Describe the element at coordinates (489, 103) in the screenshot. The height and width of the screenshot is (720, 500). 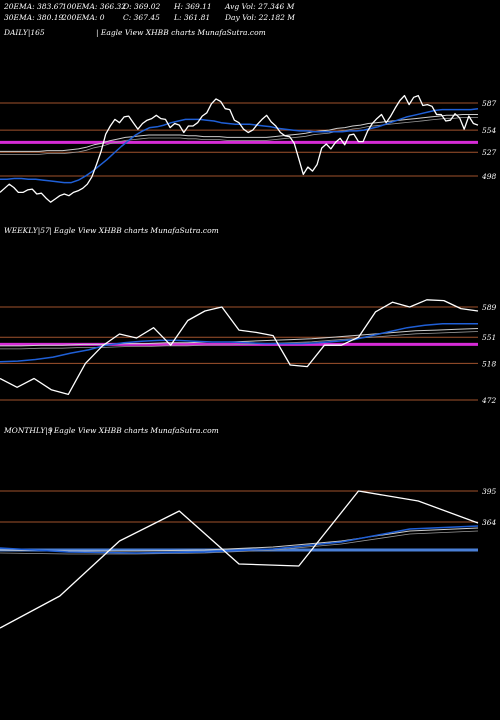
I see `level-label: 587` at that location.